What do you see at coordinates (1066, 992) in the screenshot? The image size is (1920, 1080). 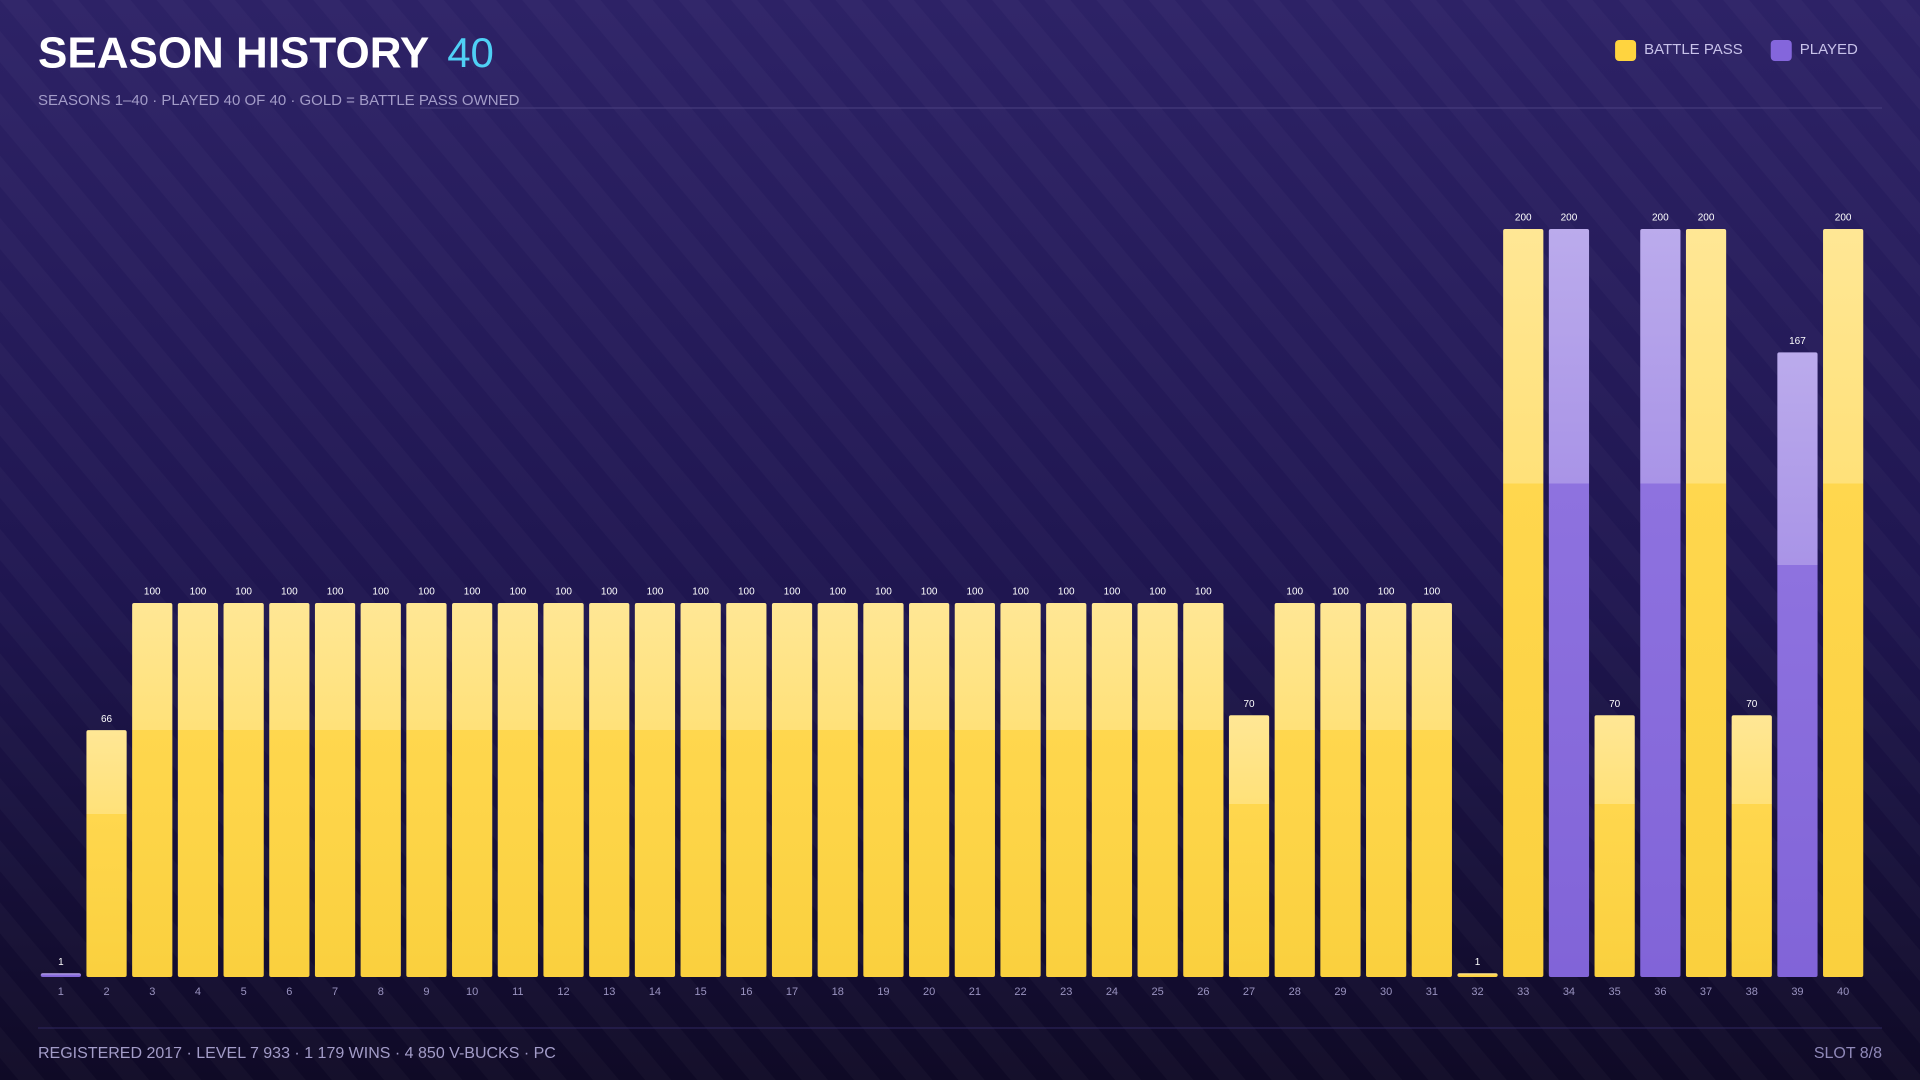 I see `x-tick-label: 23` at bounding box center [1066, 992].